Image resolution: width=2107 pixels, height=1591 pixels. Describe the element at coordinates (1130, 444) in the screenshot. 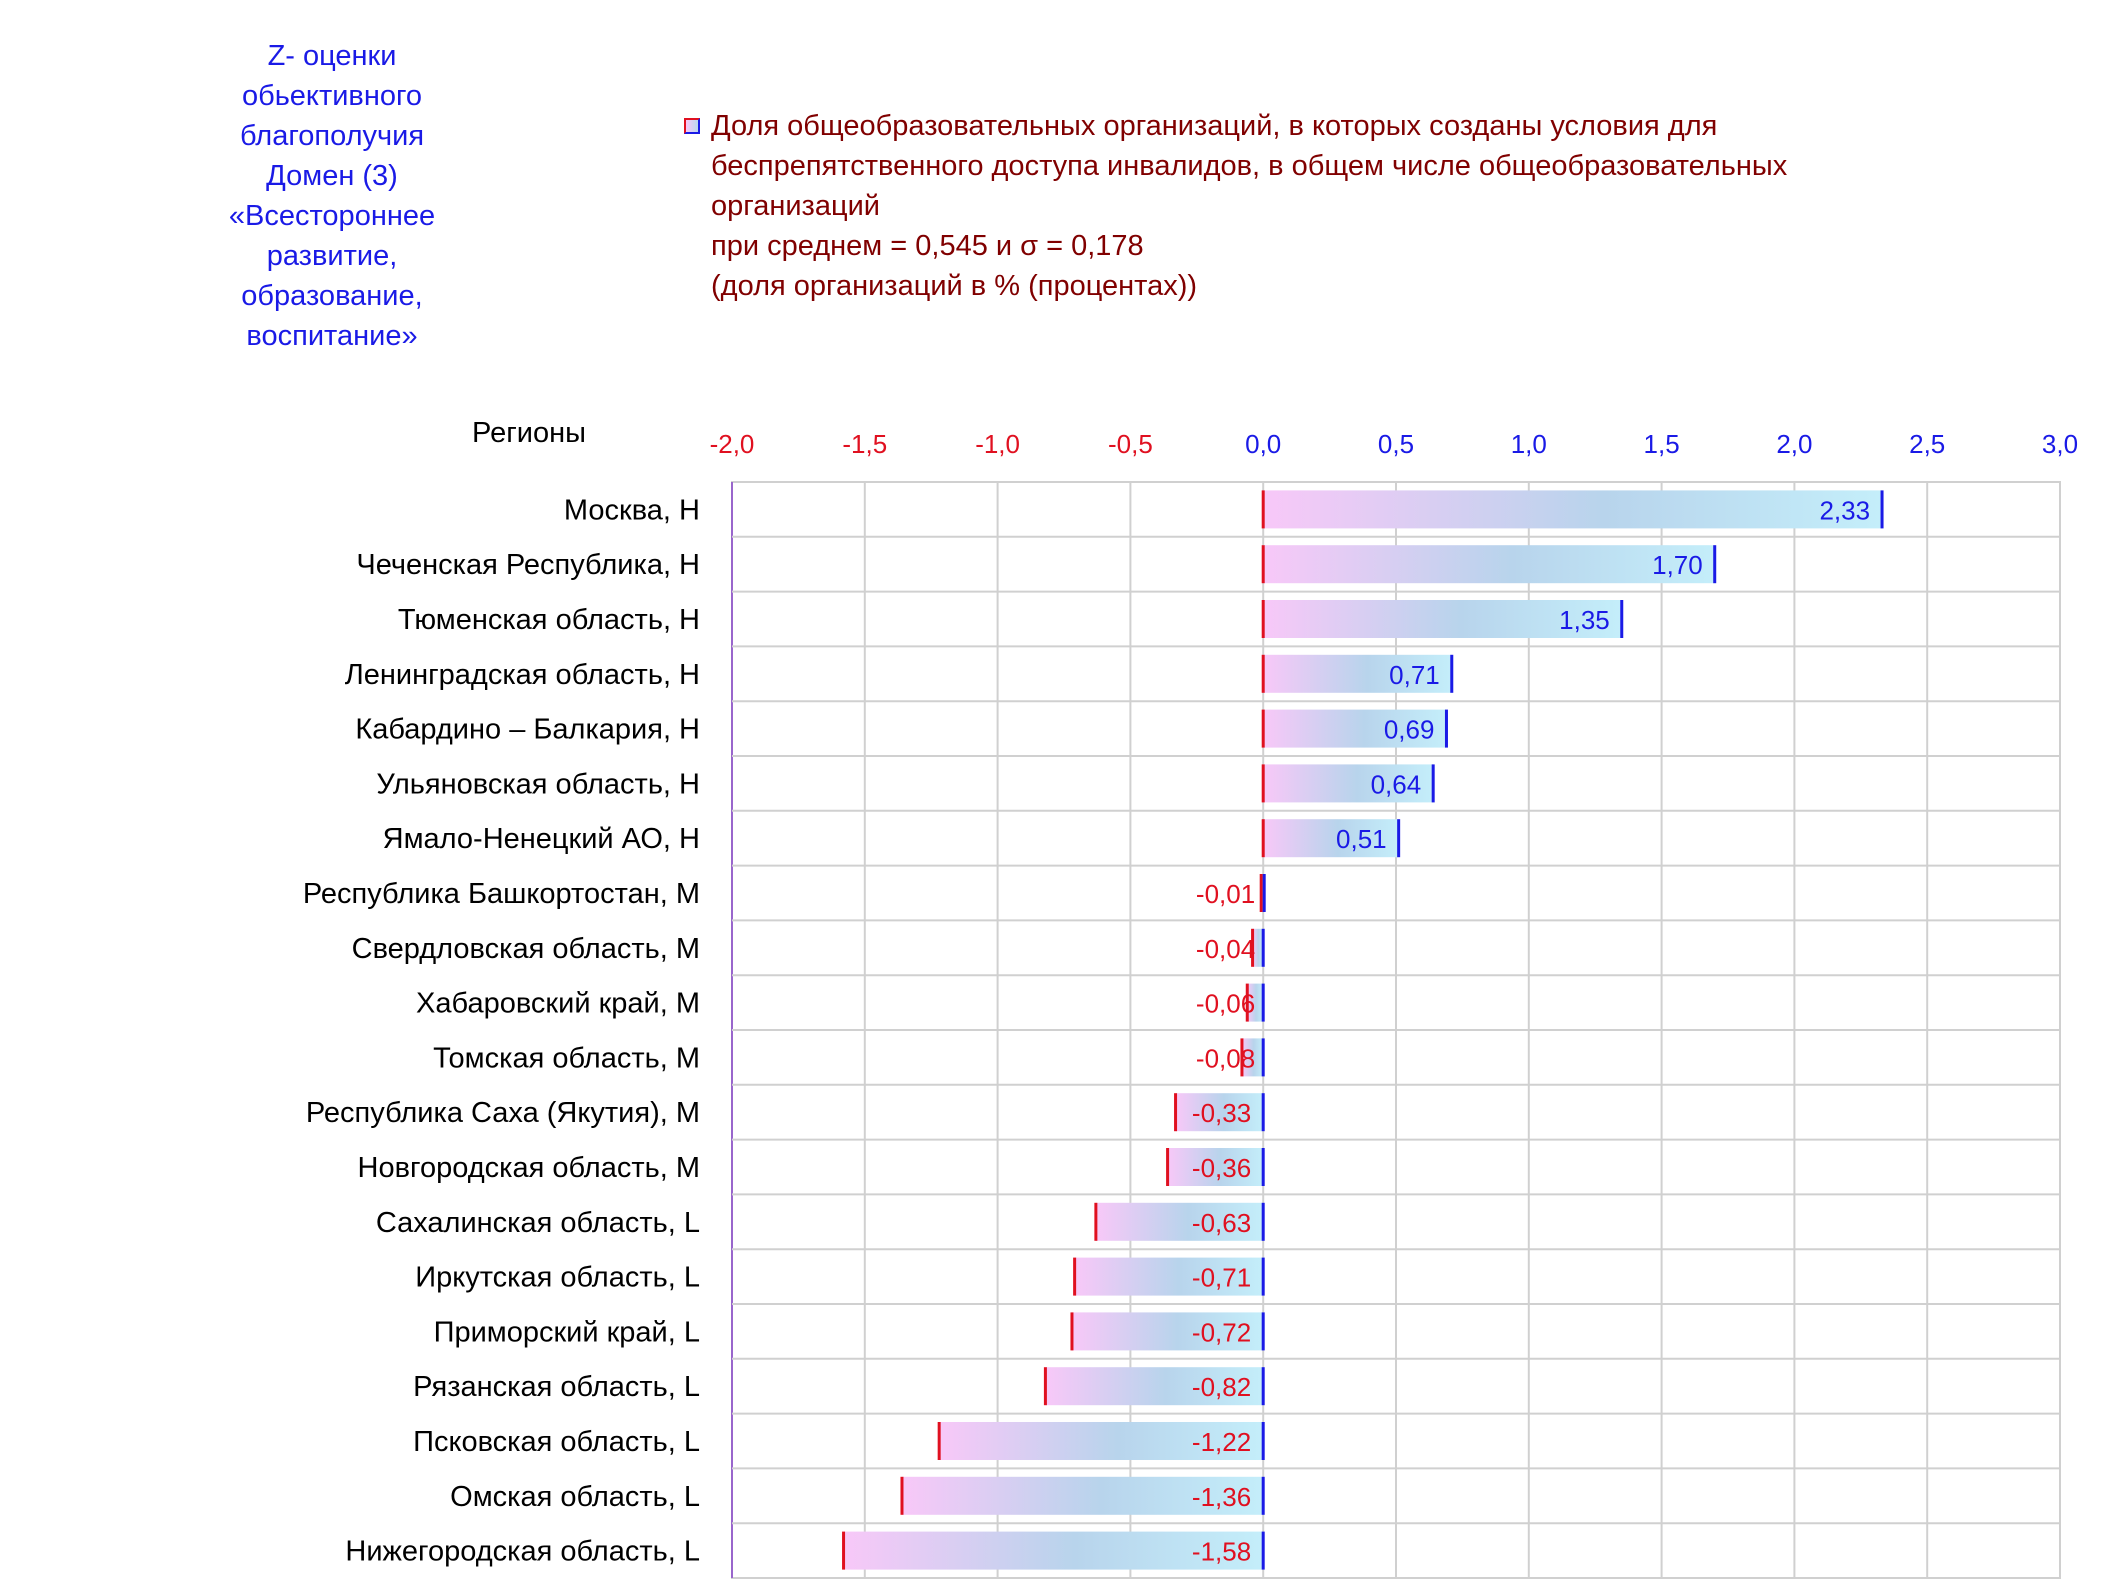

I see `x-tick-label: -0,5` at that location.